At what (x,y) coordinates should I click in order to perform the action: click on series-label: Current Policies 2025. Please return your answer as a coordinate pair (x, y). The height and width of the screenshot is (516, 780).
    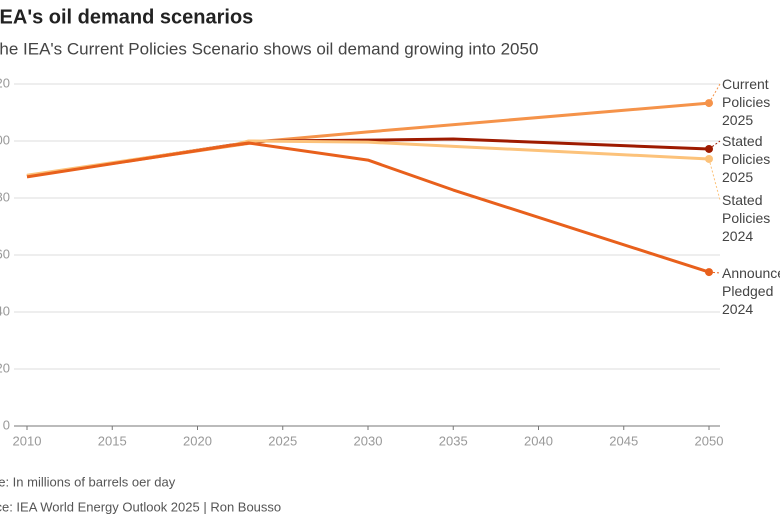
    Looking at the image, I should click on (746, 102).